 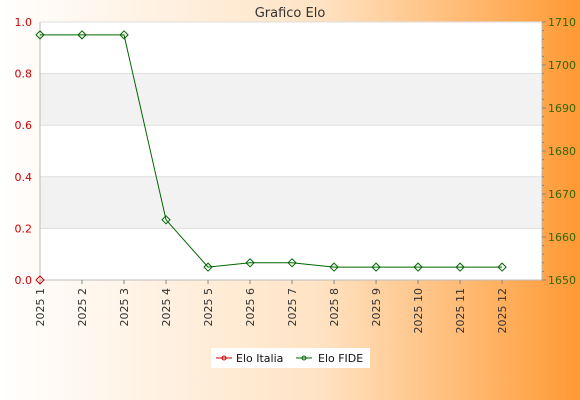 What do you see at coordinates (24, 22) in the screenshot?
I see `left-axis-tick-label: 1.0` at bounding box center [24, 22].